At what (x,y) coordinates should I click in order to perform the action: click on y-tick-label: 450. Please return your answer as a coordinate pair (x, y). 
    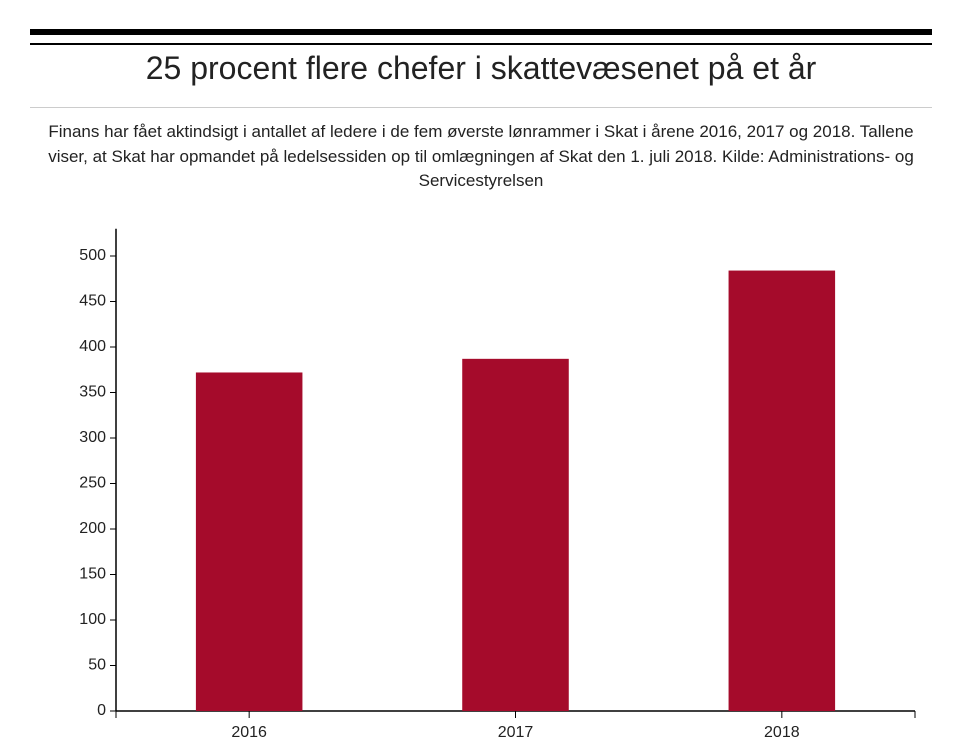
    Looking at the image, I should click on (92, 301).